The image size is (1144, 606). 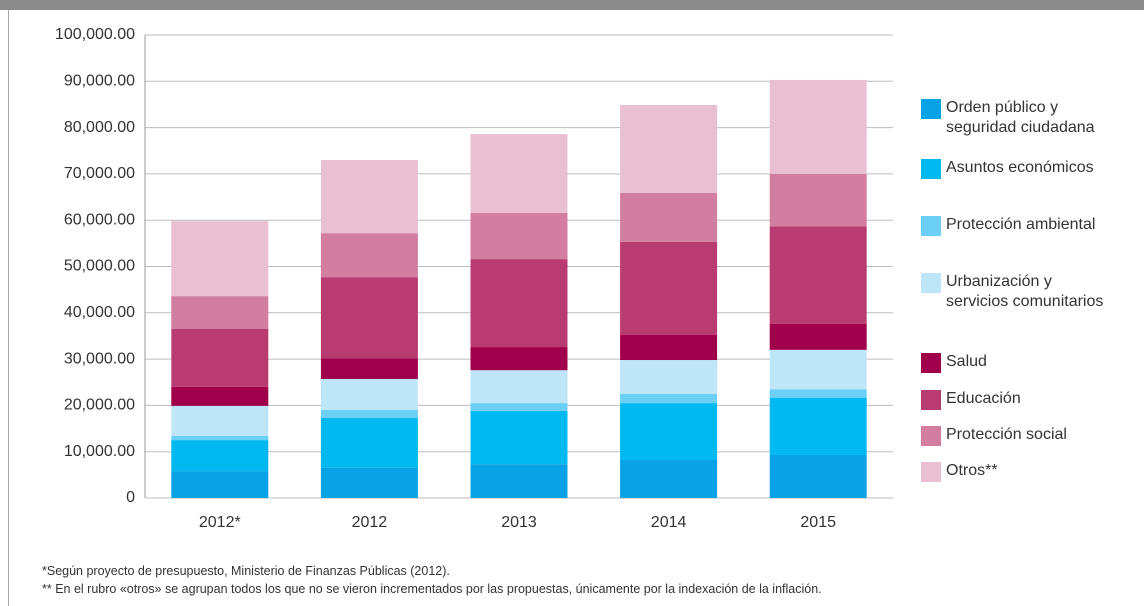 I want to click on legend-label: Protección social, so click(x=1006, y=434).